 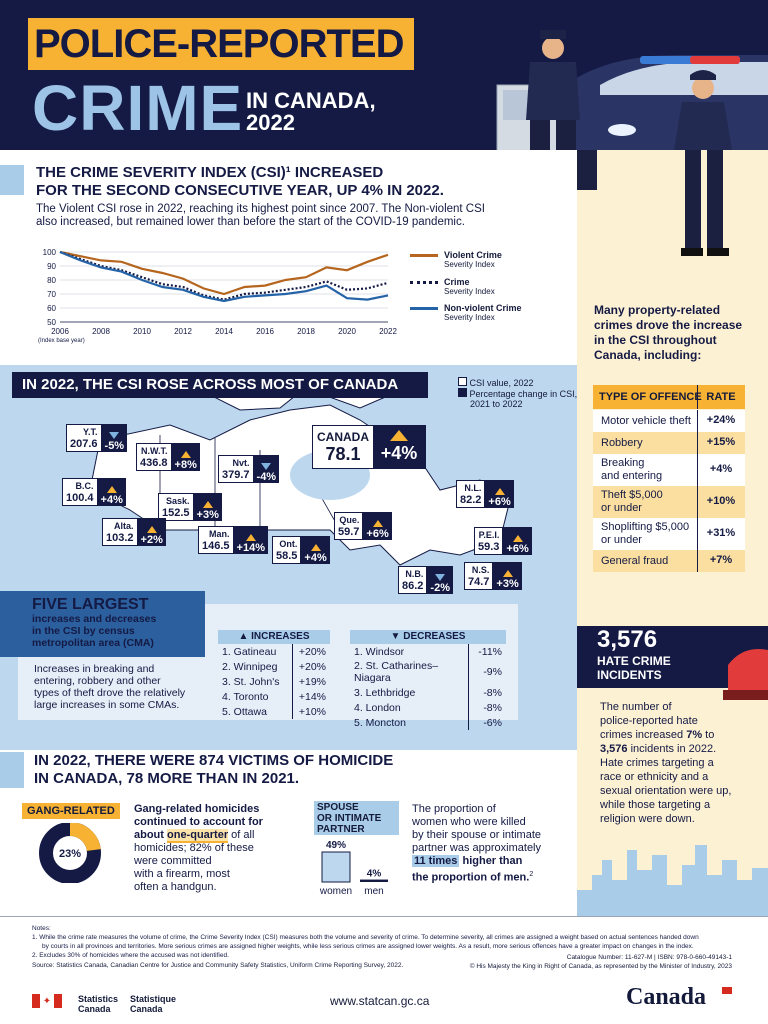 I want to click on province-abbr: Ont., so click(x=288, y=544).